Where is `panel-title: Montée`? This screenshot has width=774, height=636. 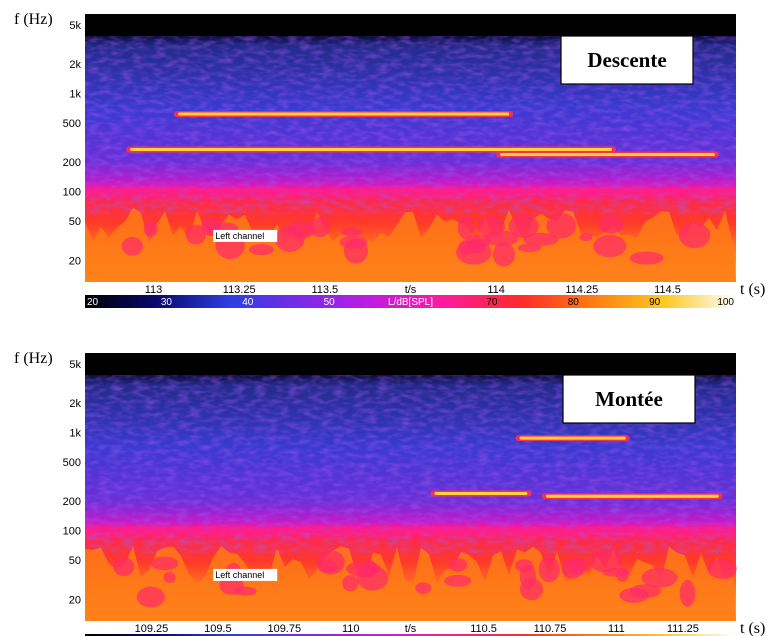 panel-title: Montée is located at coordinates (629, 399).